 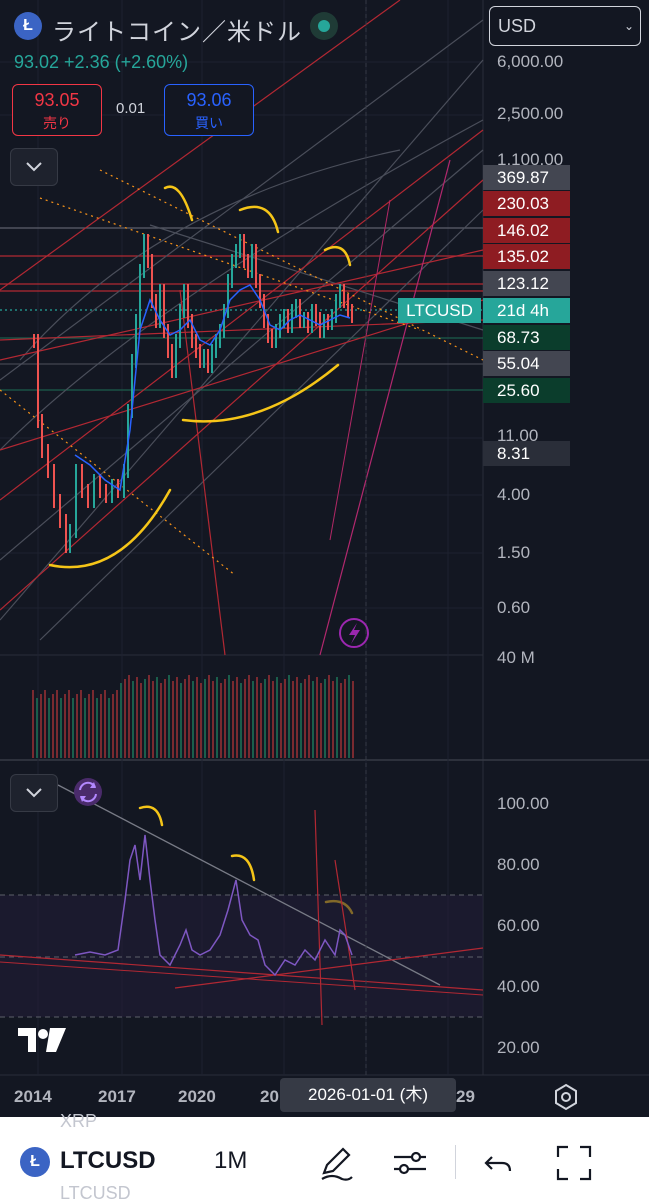 What do you see at coordinates (33, 1096) in the screenshot?
I see `time-axis-label: 2014` at bounding box center [33, 1096].